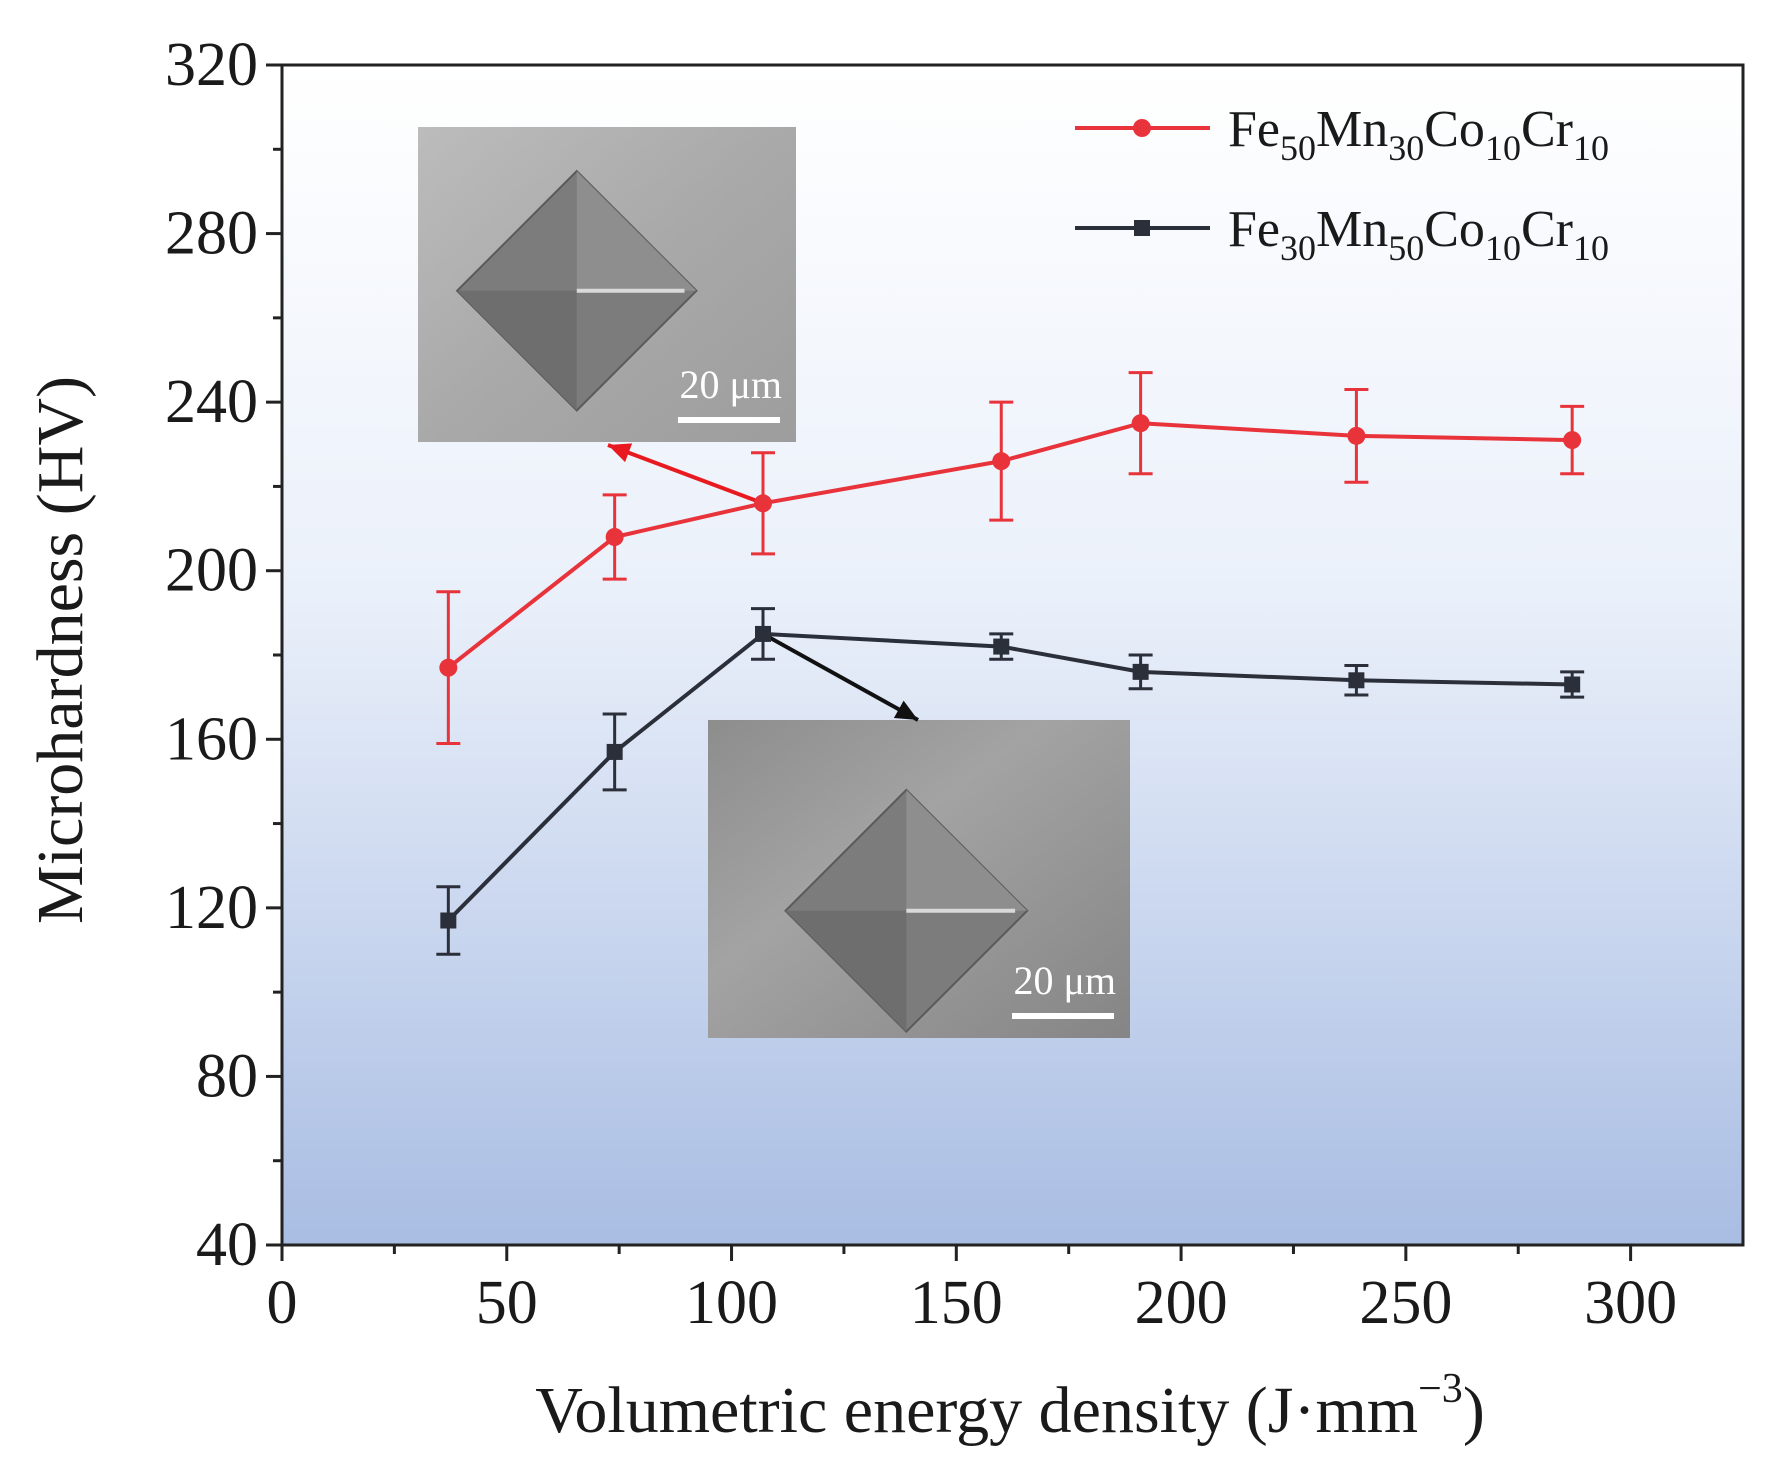  Describe the element at coordinates (227, 1076) in the screenshot. I see `y-tick-label: 80` at that location.